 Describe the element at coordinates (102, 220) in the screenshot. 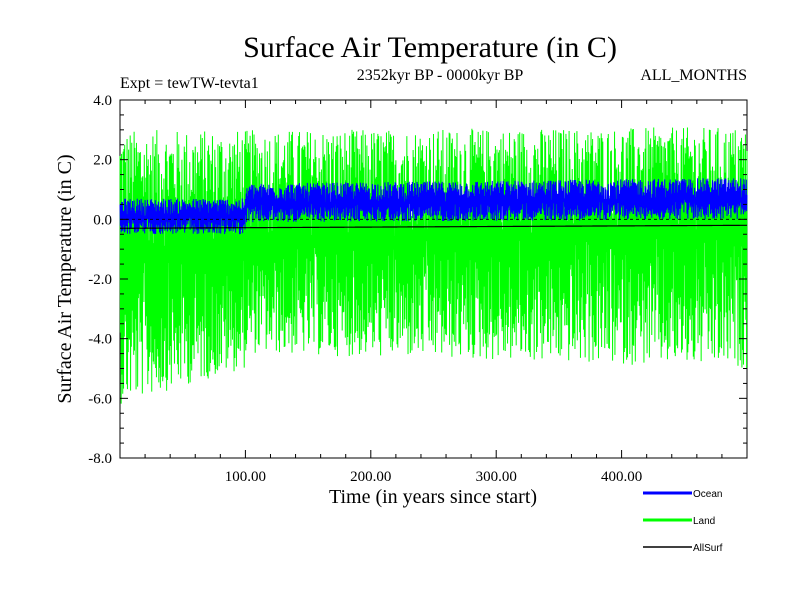

I see `y-tick-label: 0.0` at that location.